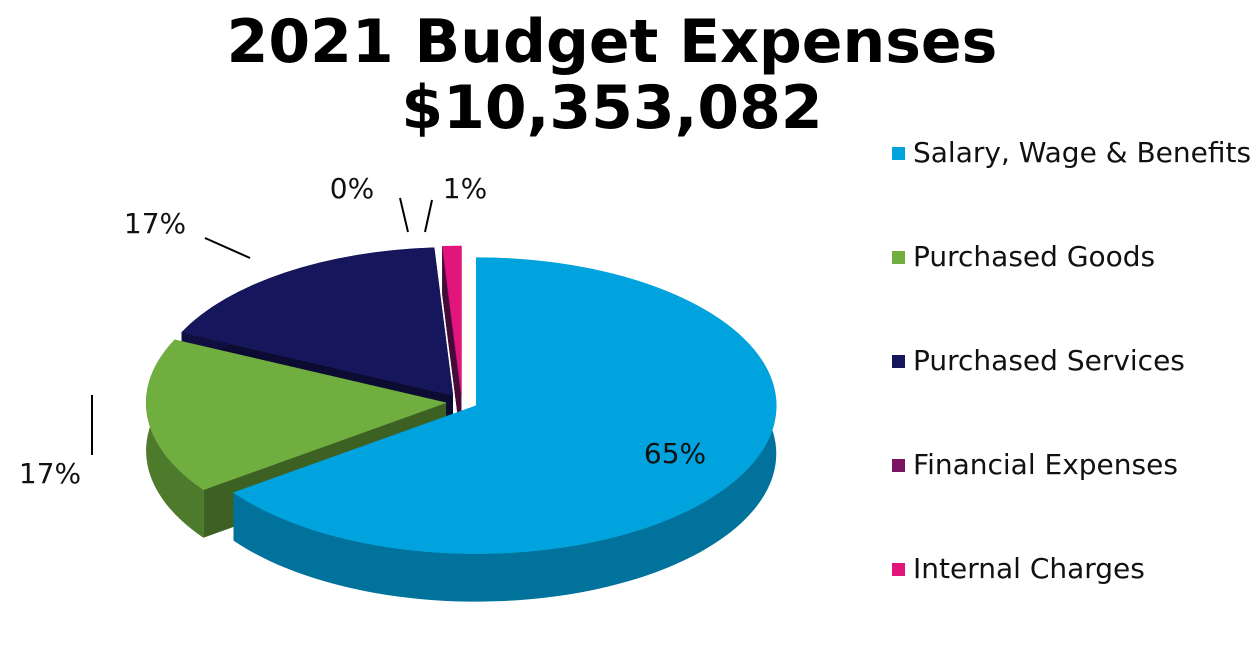 This screenshot has height=655, width=1259. I want to click on chart-title: 2021 Budget Expenses, so click(612, 42).